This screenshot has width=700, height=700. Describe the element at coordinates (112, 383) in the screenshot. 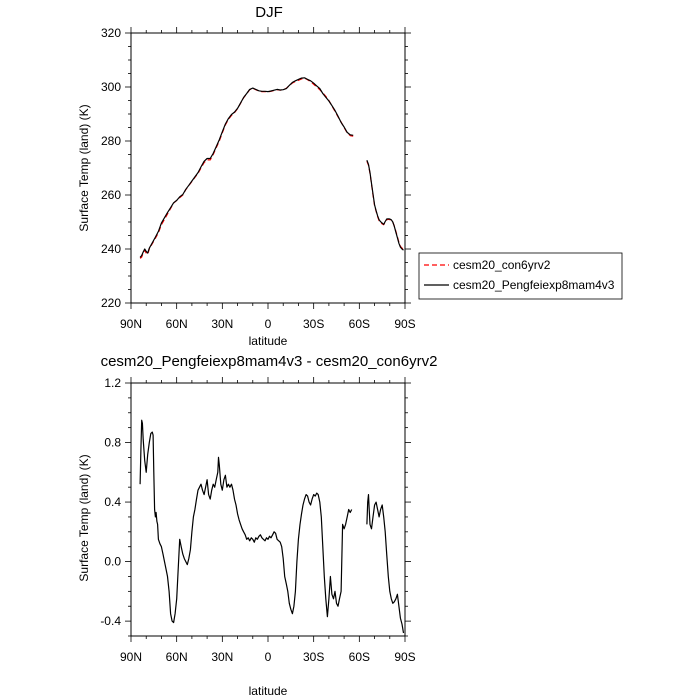

I see `y-tick-label: 1.2` at that location.